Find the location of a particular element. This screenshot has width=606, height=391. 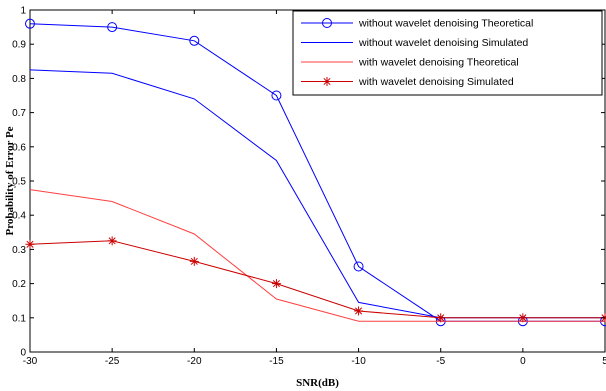

y-axis-label: Probability of Error Pe is located at coordinates (10, 180).